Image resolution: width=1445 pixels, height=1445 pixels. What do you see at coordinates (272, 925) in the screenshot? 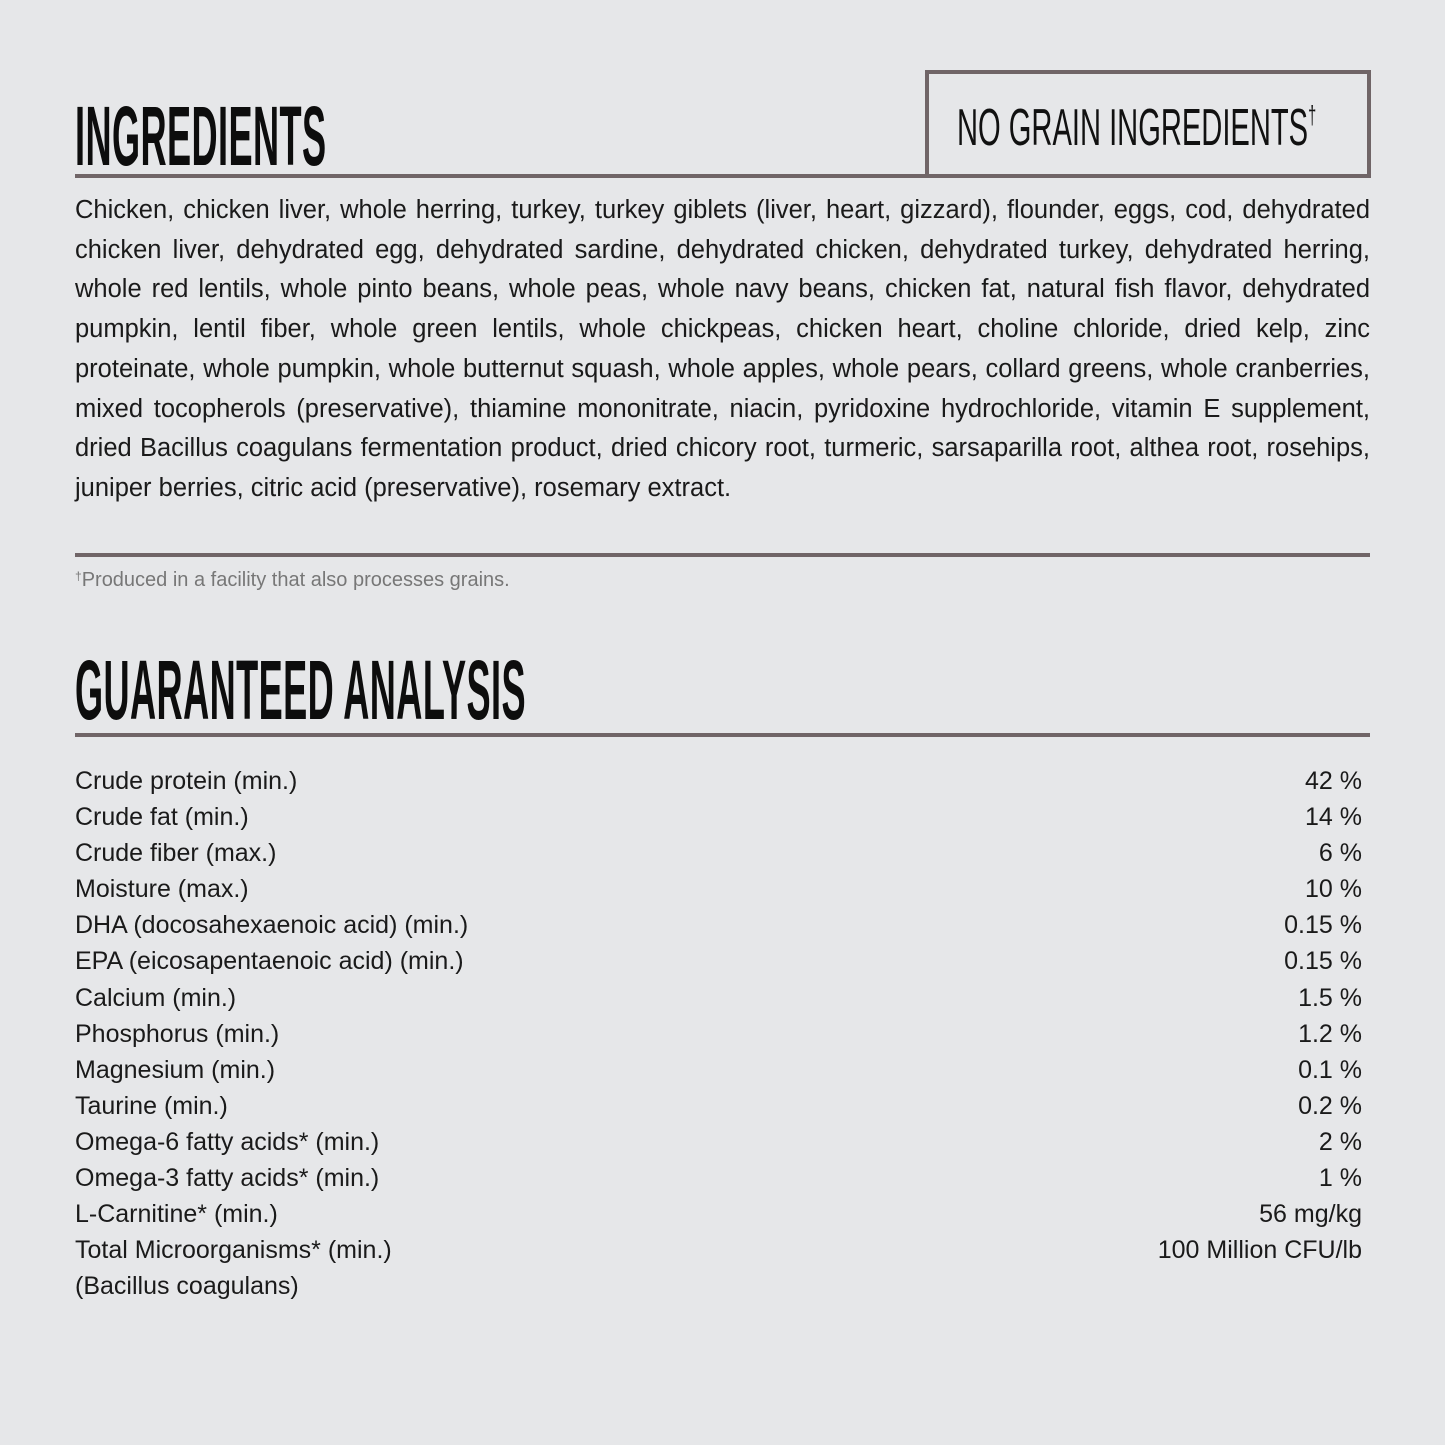
I see `analysis-label: DHA (docosahexaenoic acid) (min.)` at bounding box center [272, 925].